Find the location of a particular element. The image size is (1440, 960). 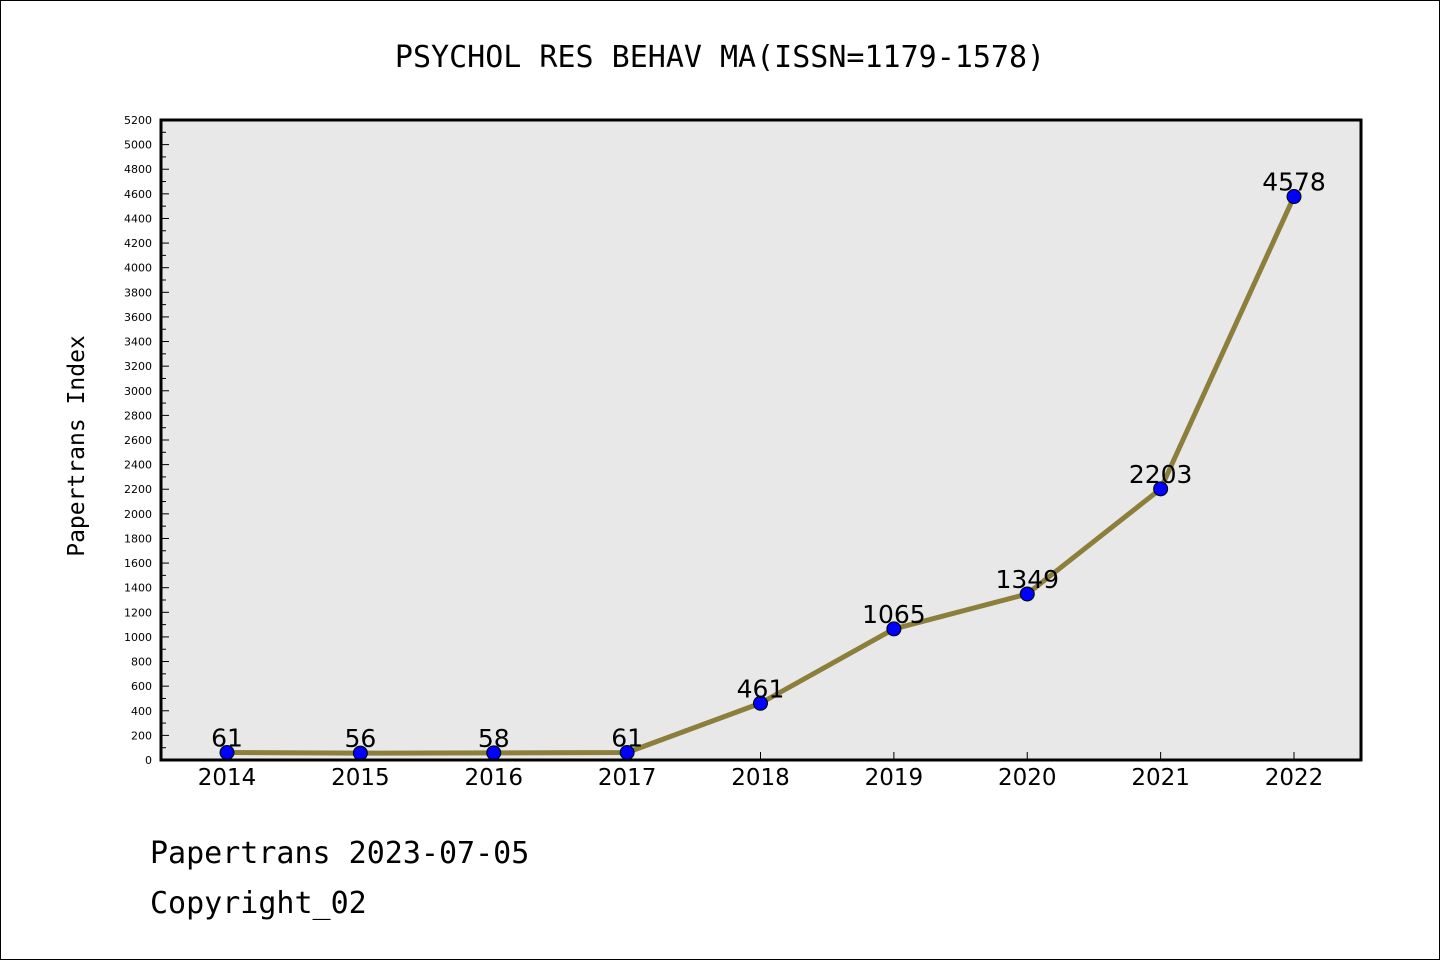

data-label: 58 is located at coordinates (494, 738).